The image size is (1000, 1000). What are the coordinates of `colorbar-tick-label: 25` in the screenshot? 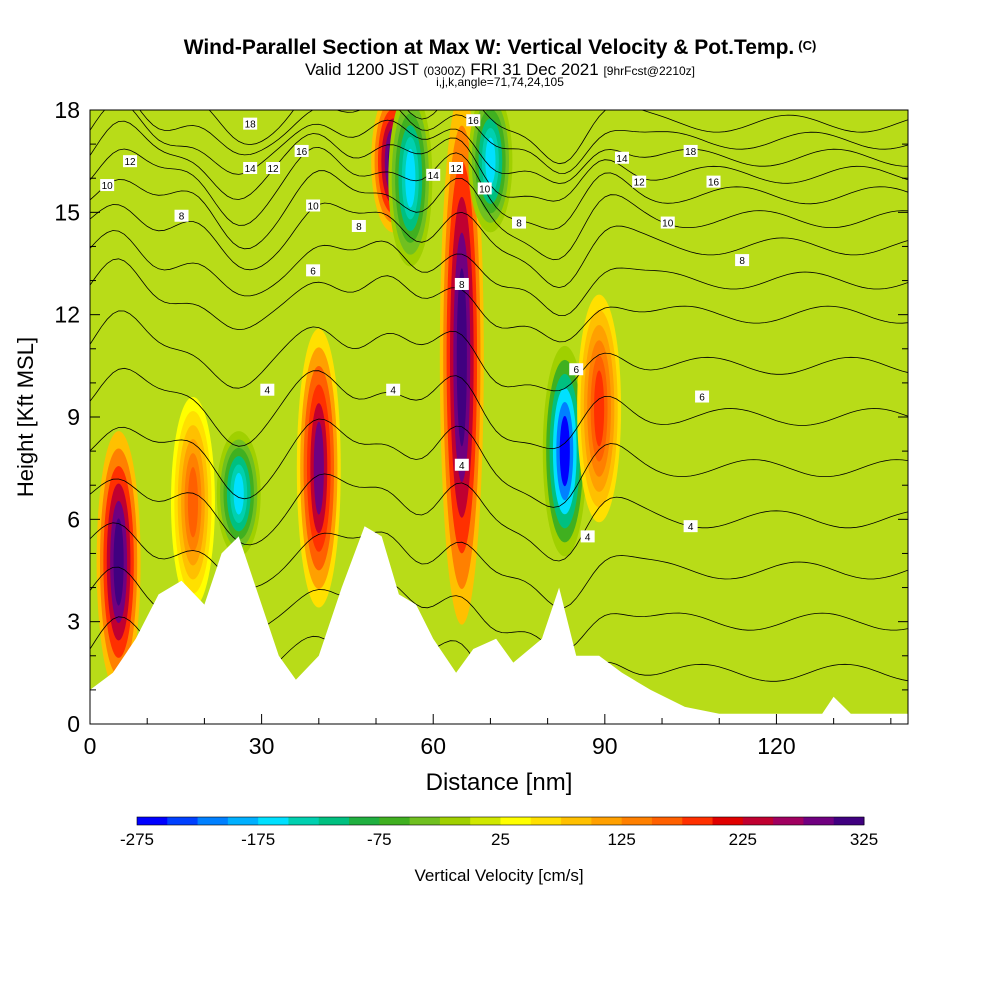 It's located at (500, 839).